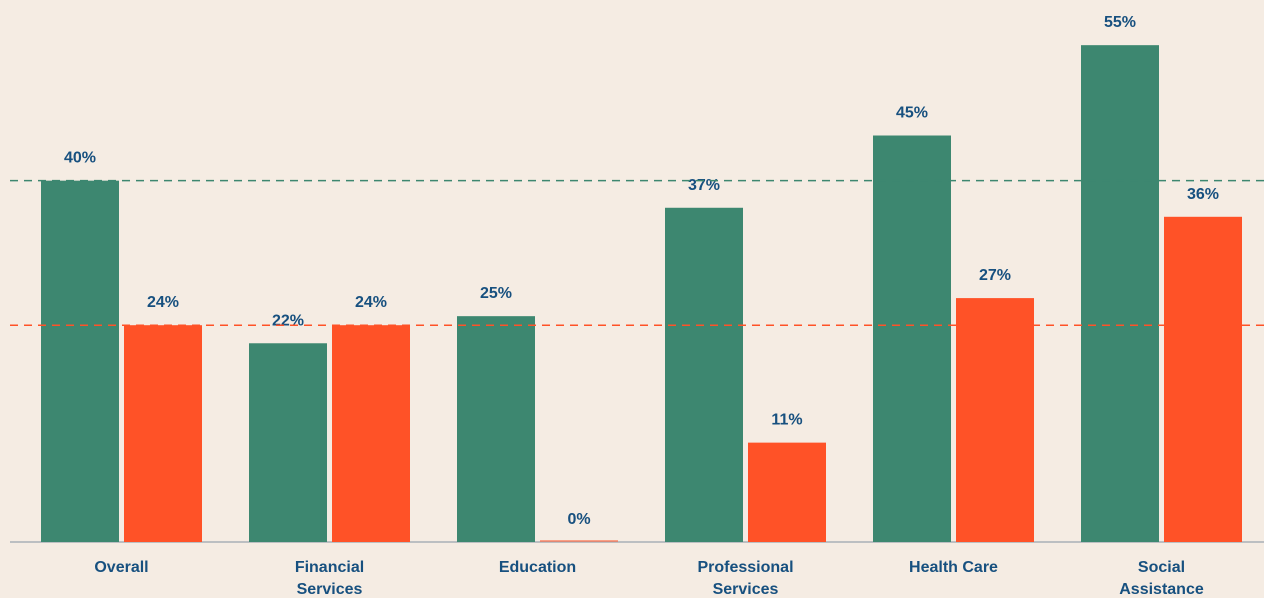 The image size is (1264, 598). What do you see at coordinates (1120, 22) in the screenshot?
I see `data-label: 55%` at bounding box center [1120, 22].